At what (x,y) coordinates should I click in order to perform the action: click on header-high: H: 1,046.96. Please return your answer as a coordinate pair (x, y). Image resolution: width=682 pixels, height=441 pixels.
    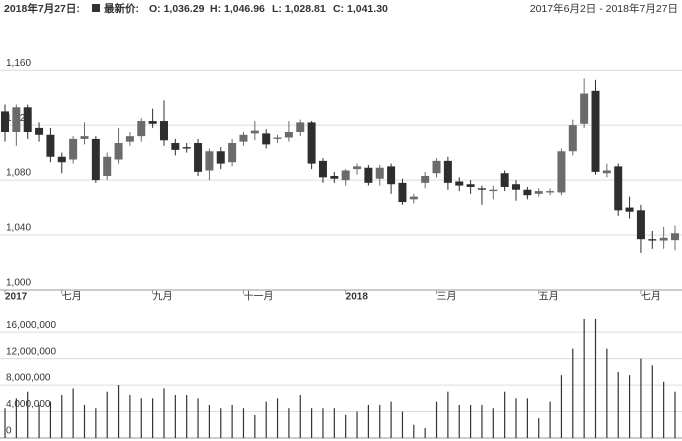
    Looking at the image, I should click on (237, 9).